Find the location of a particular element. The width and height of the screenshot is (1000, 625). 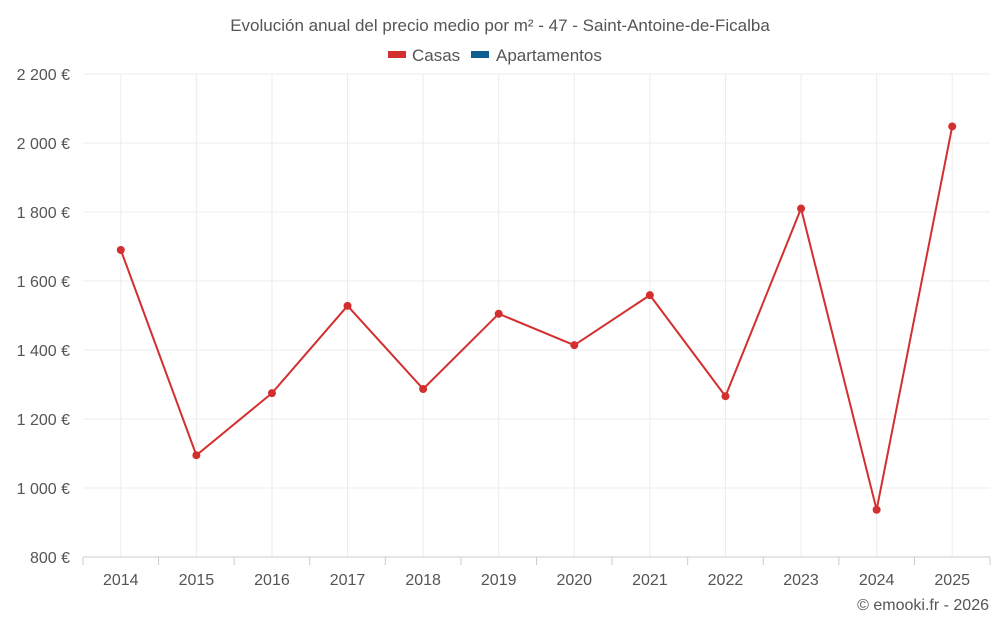

x-tick-label: 2020 is located at coordinates (574, 580).